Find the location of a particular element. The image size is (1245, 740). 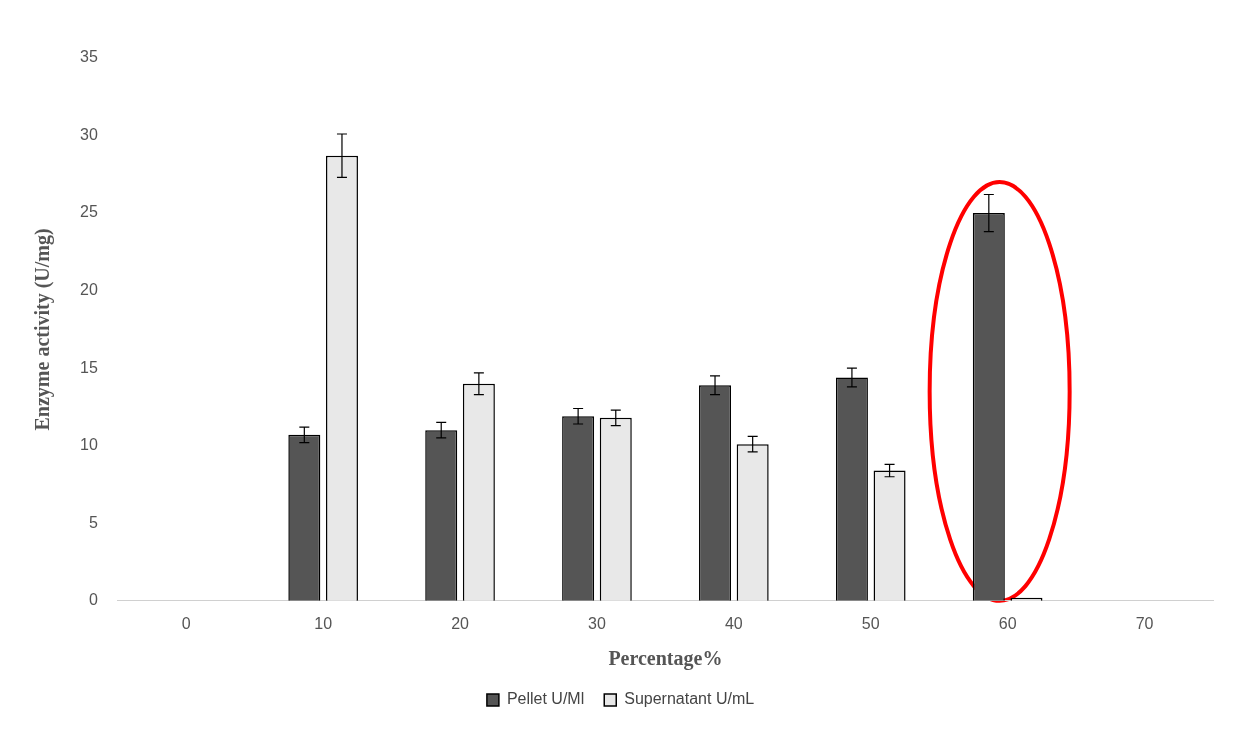

y-axis-title: Enzyme activity (U/mg) is located at coordinates (43, 329).